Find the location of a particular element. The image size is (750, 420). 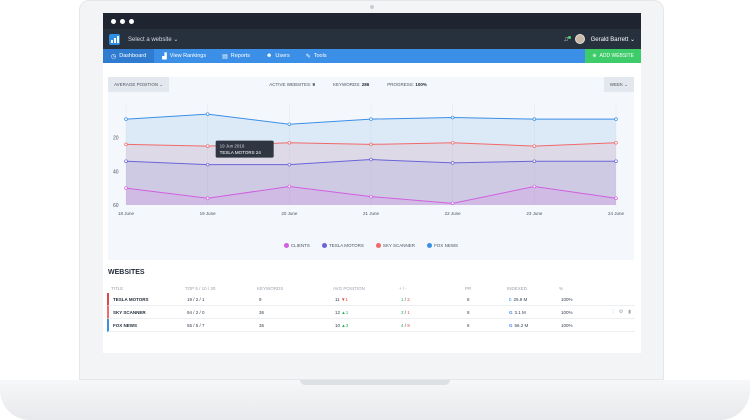

tooltip-value: TESLA MOTORS 24 is located at coordinates (241, 152).